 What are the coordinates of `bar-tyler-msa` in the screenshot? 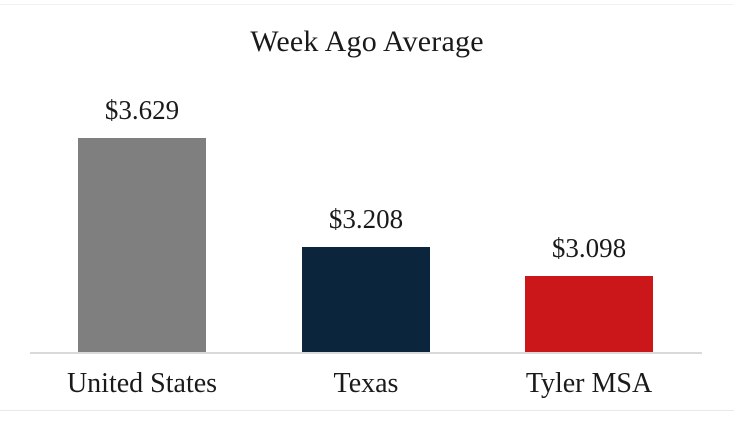 It's located at (589, 315).